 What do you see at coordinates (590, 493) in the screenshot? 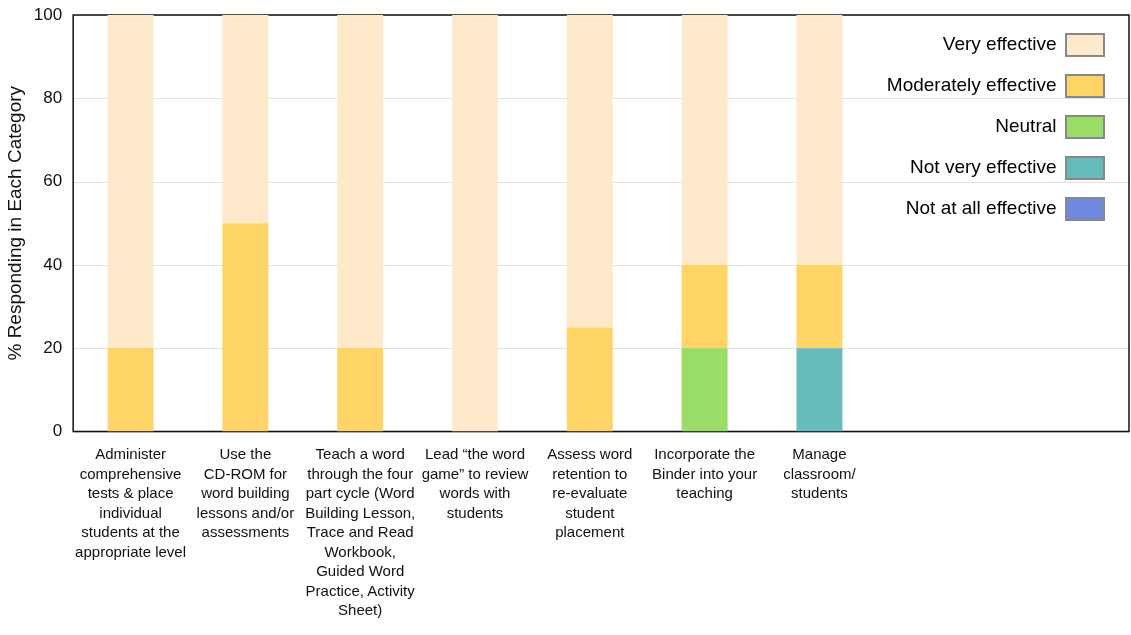
I see `x-tick-label: Assess word retention to re-evaluate student placement` at bounding box center [590, 493].